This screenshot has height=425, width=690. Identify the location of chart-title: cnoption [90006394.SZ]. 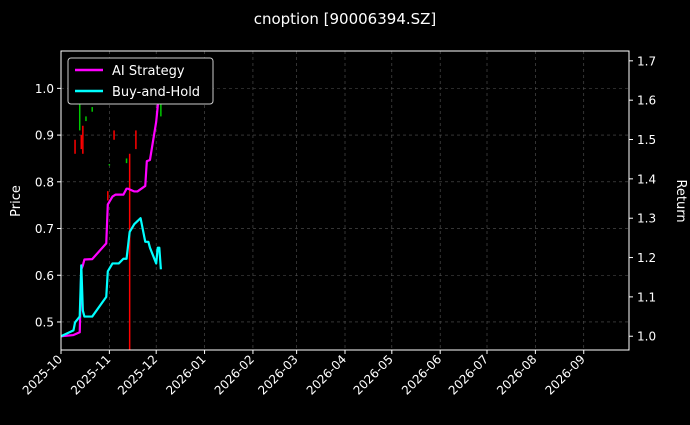
(345, 19).